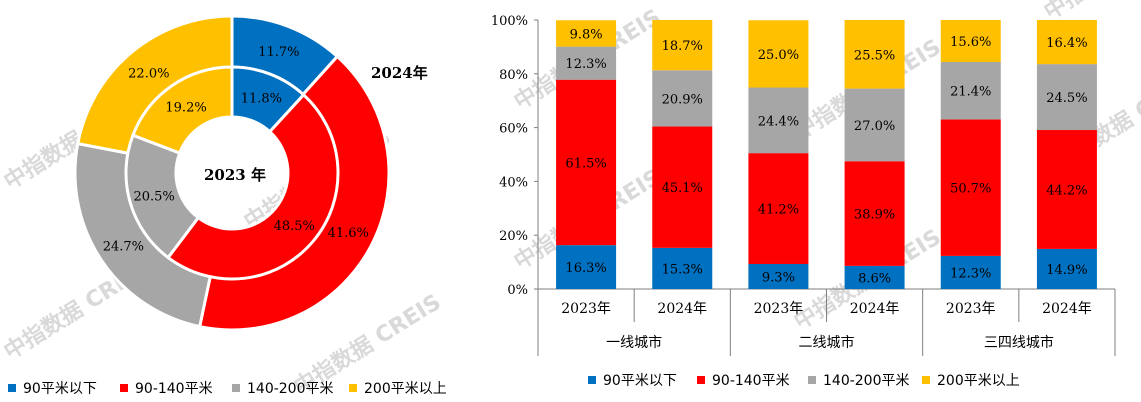 This screenshot has width=1141, height=402. I want to click on bar-3-label-1: 9.3%, so click(778, 277).